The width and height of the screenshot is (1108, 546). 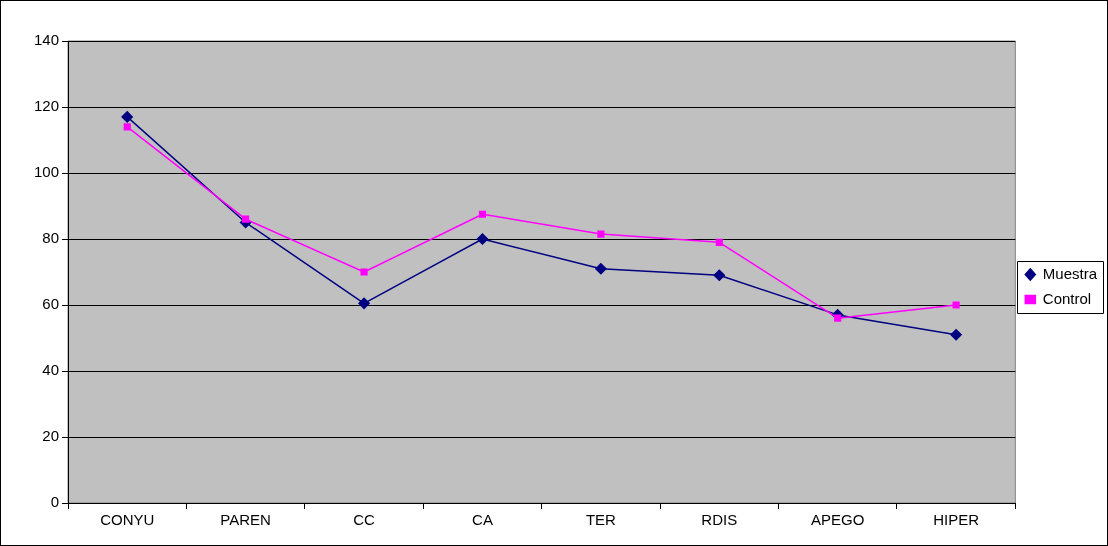 What do you see at coordinates (47, 106) in the screenshot?
I see `y-tick-label: 120` at bounding box center [47, 106].